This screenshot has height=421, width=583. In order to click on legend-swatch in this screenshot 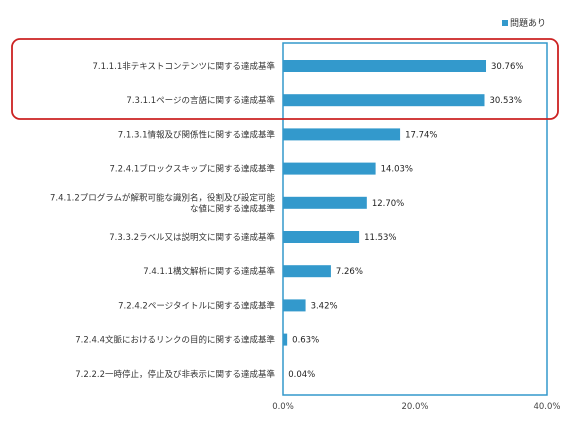, I will do `click(505, 23)`.